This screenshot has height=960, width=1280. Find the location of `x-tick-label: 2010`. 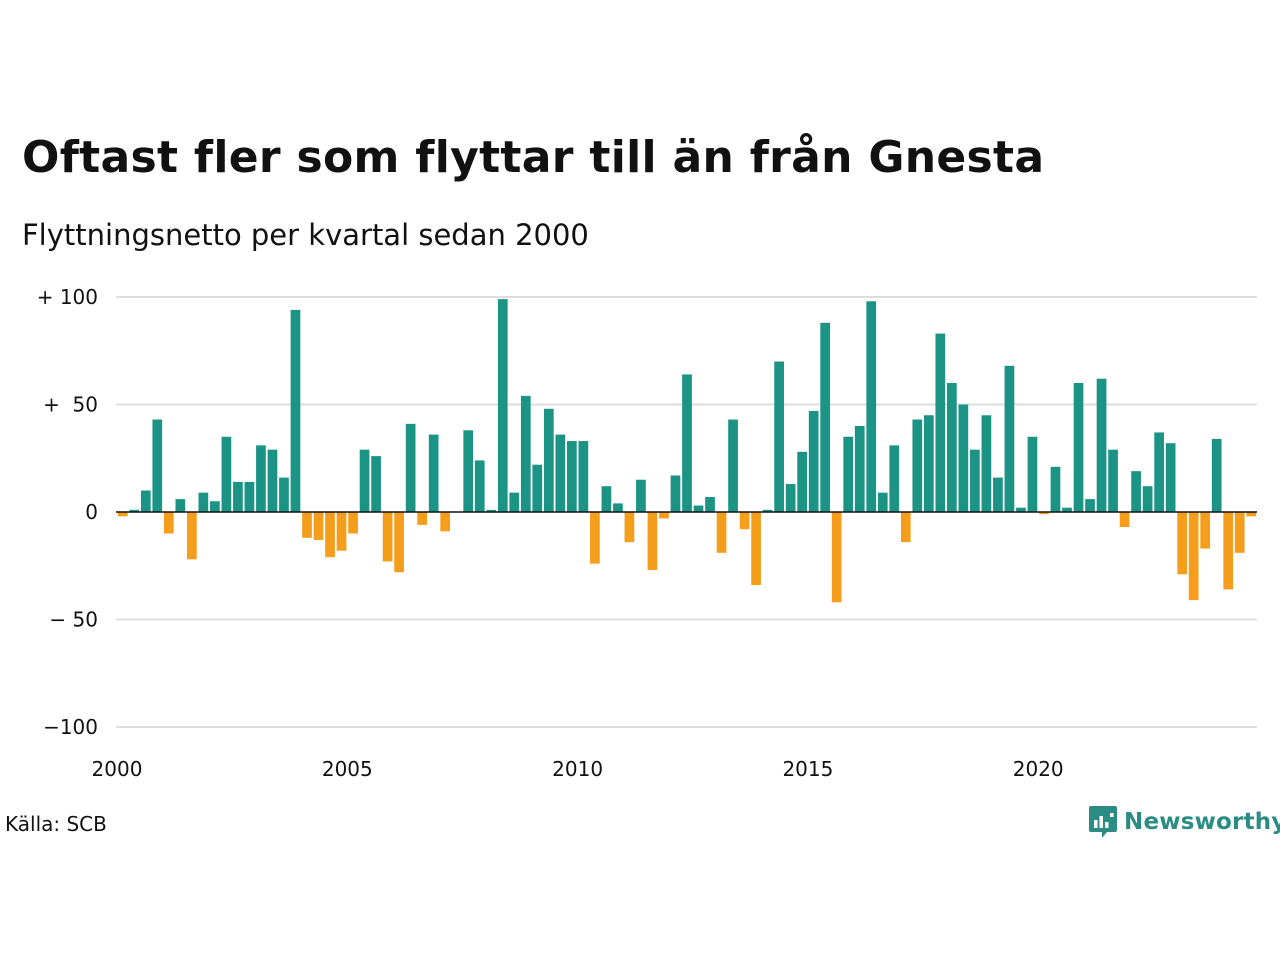

x-tick-label: 2010 is located at coordinates (577, 769).